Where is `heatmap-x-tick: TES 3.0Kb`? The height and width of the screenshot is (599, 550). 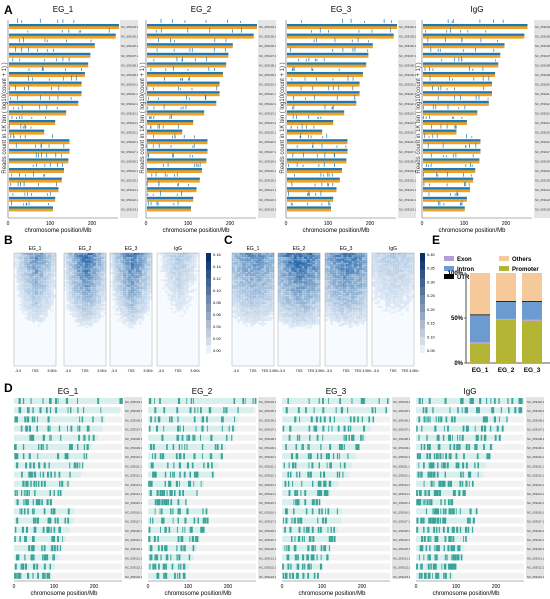
heatmap-x-tick: TES 3.0Kb is located at coordinates (316, 371).